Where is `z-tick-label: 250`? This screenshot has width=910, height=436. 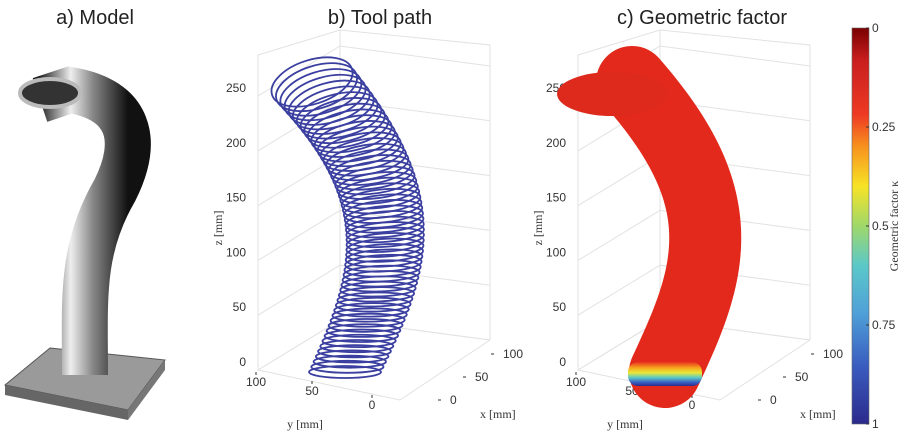 z-tick-label: 250 is located at coordinates (236, 88).